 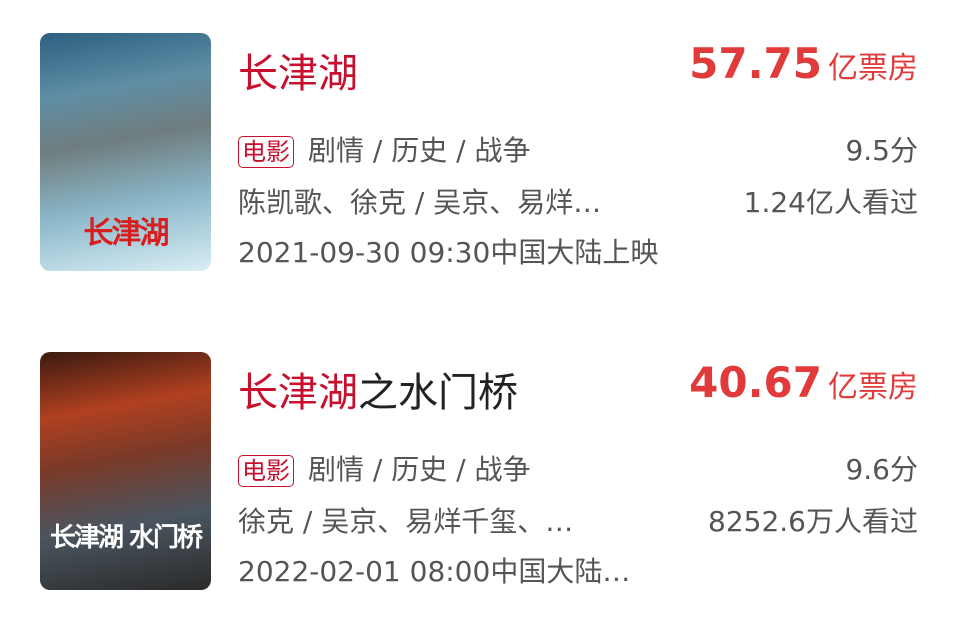 What do you see at coordinates (125, 152) in the screenshot?
I see `movie-poster: 长津湖` at bounding box center [125, 152].